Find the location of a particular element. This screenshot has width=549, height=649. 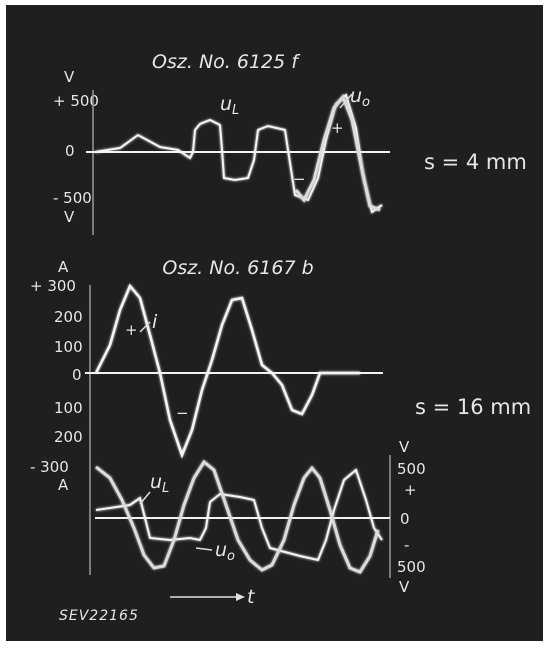

time-axis-label: t is located at coordinates (251, 597).